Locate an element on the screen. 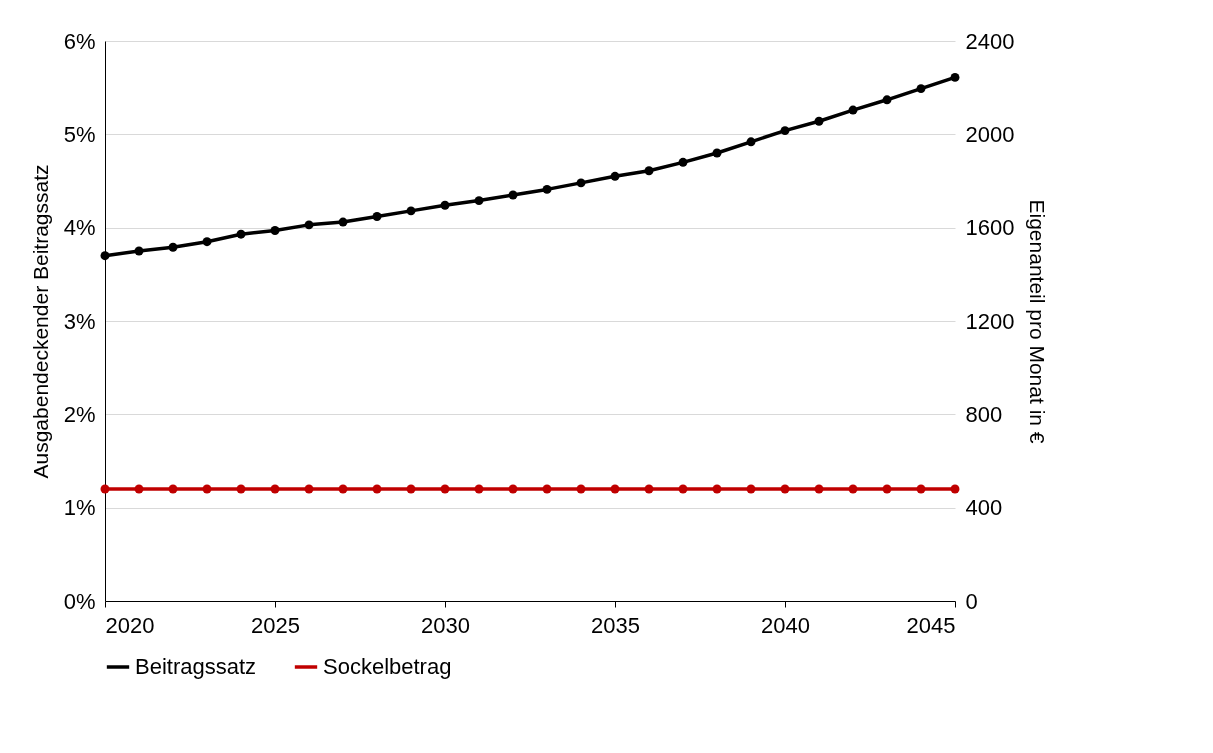  x-tick-label: 2030 is located at coordinates (445, 625).